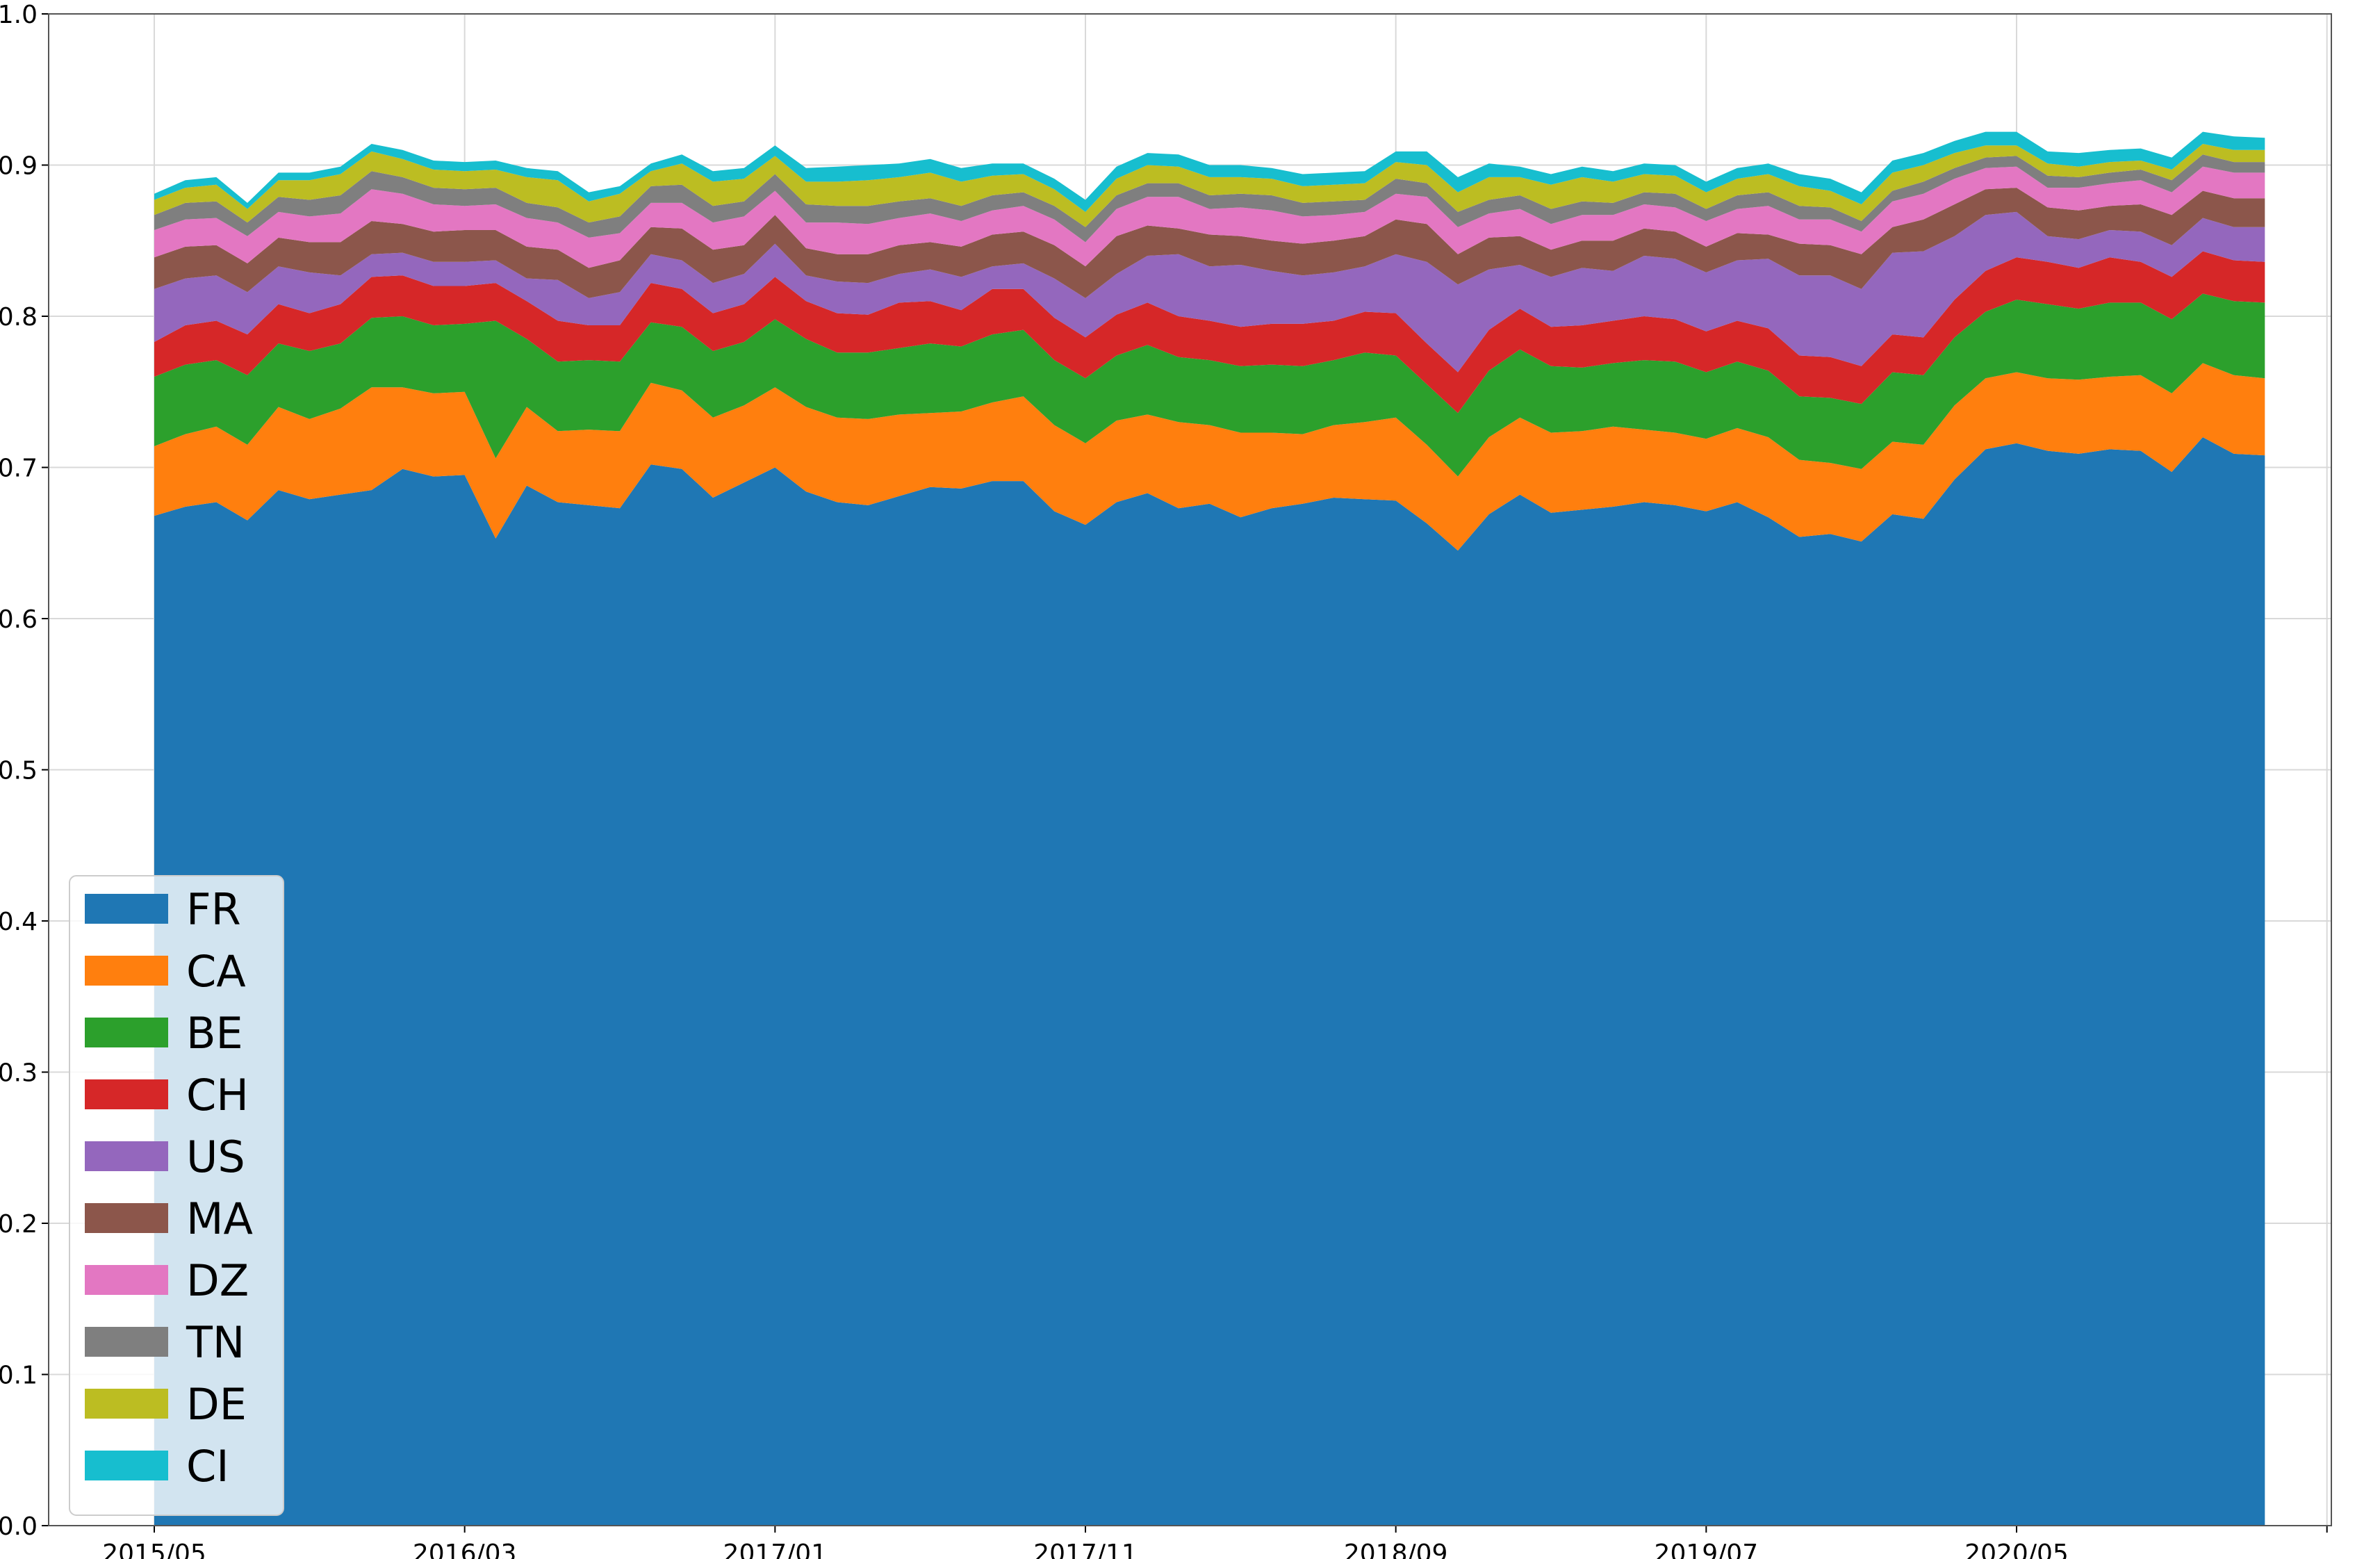  I want to click on legend-label-tn: TN, so click(215, 1342).